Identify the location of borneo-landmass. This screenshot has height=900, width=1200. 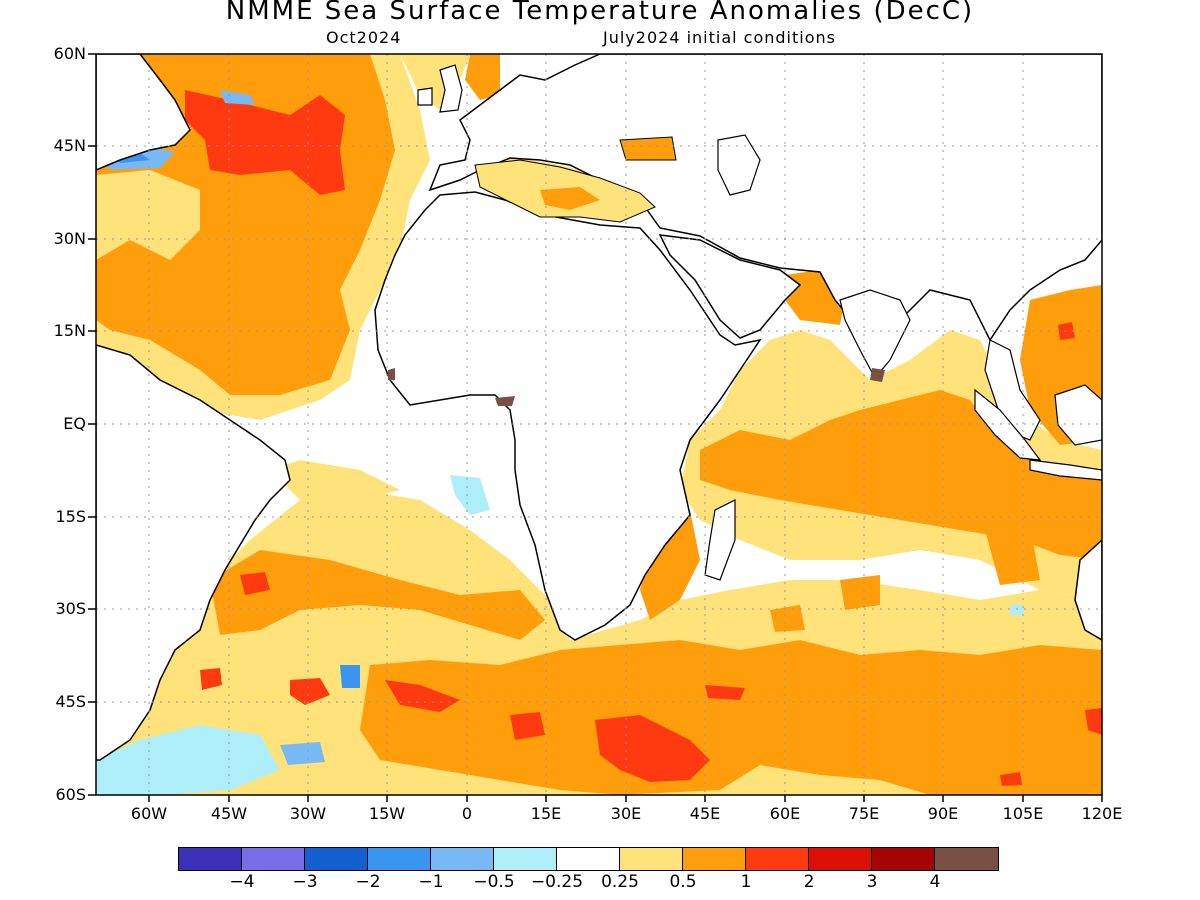
(1078, 415).